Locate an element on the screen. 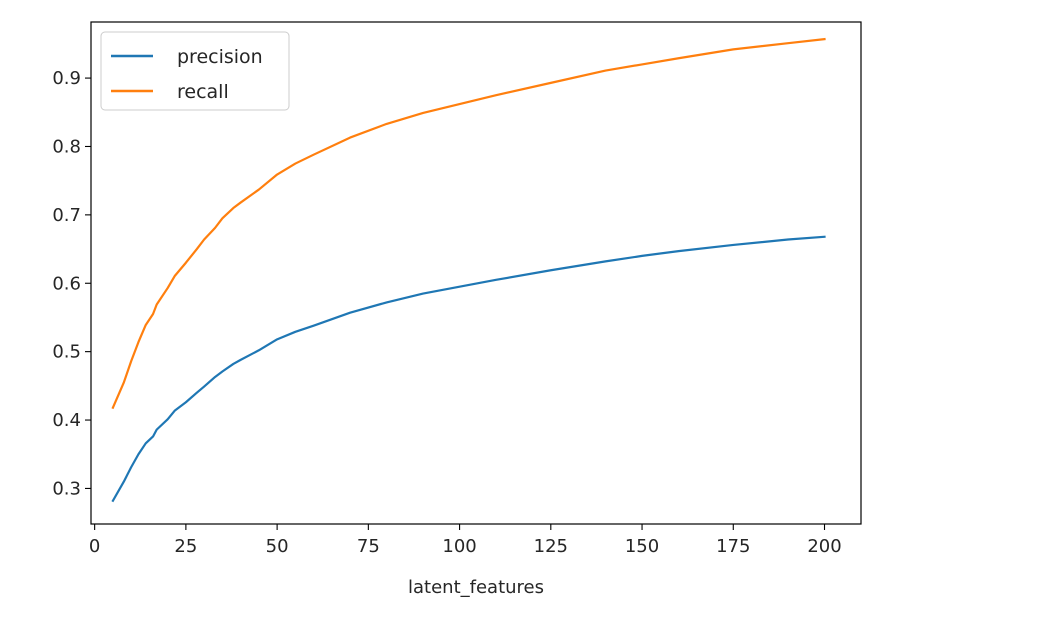 The image size is (1060, 632). x-tick-label: 50 is located at coordinates (277, 546).